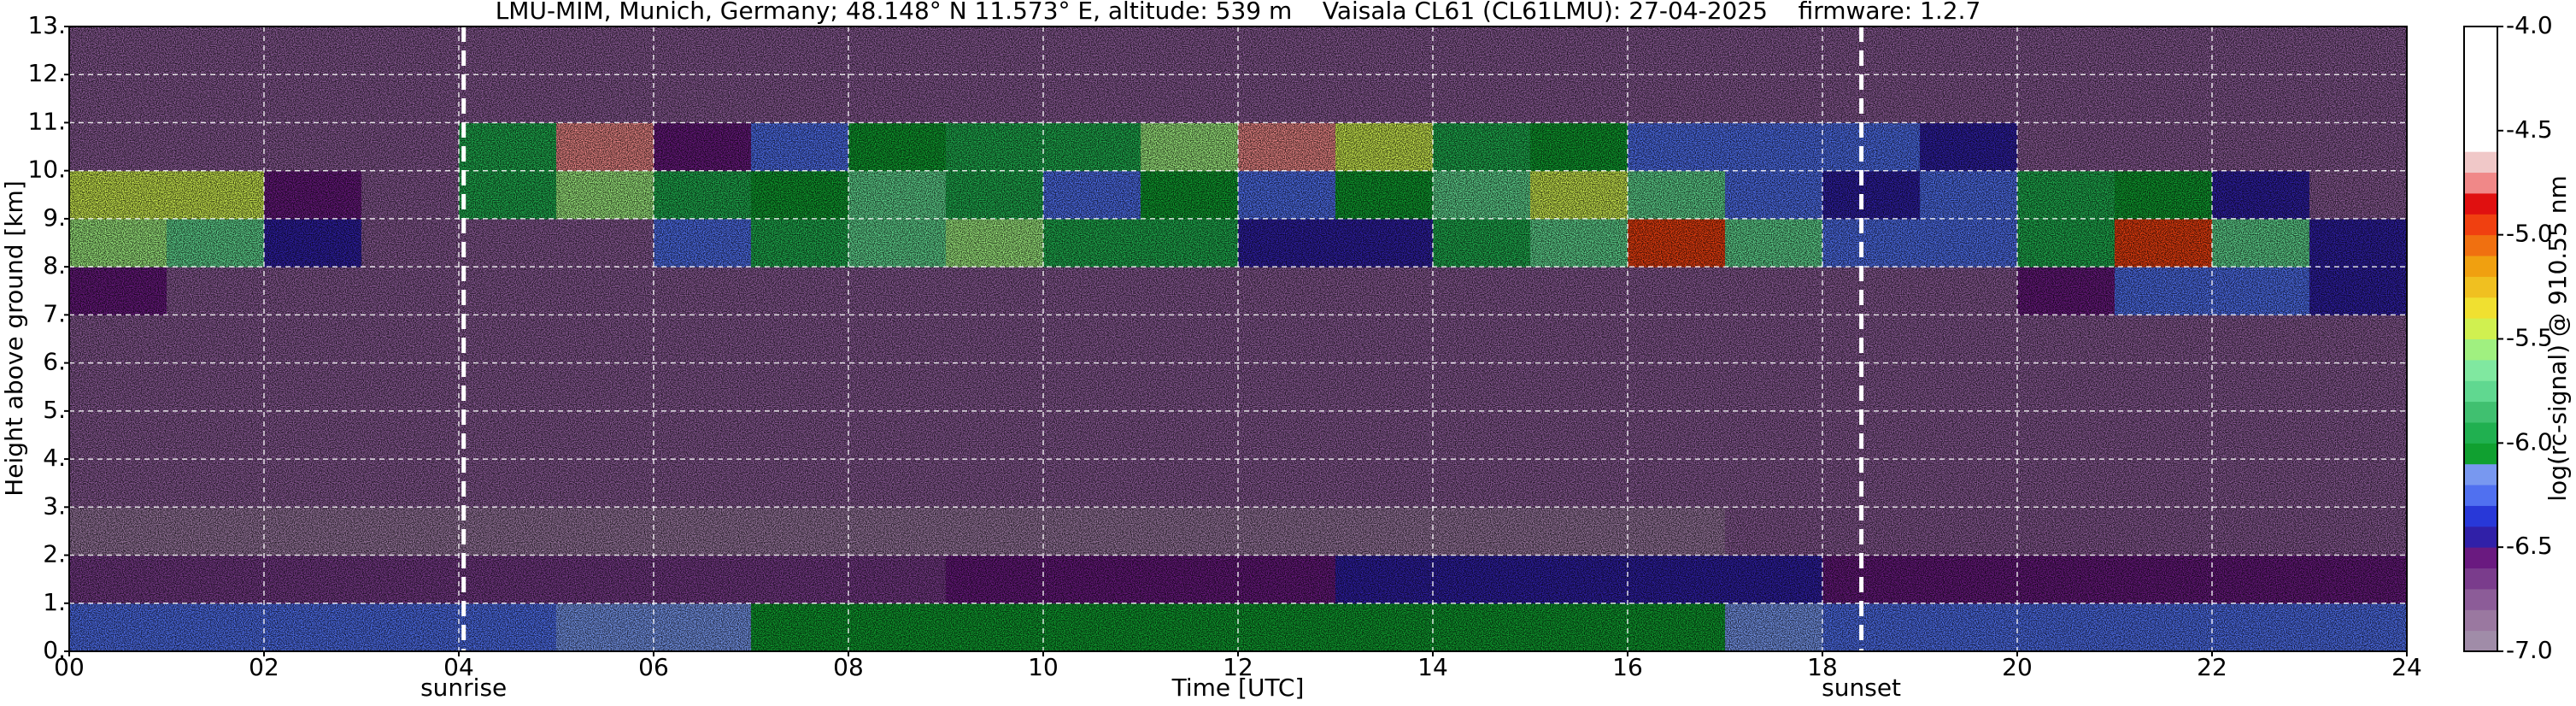 This screenshot has height=706, width=2576. I want to click on x-tick-label: 08, so click(848, 667).